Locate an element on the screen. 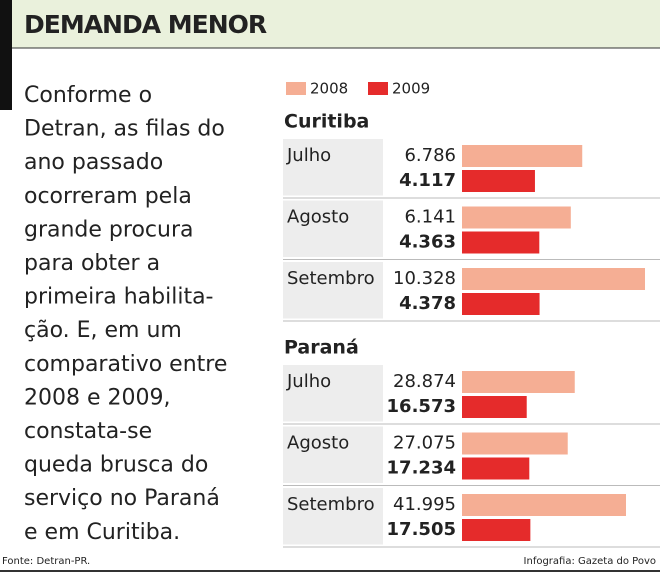 The width and height of the screenshot is (660, 573). body-line: comparativo entre is located at coordinates (125, 364).